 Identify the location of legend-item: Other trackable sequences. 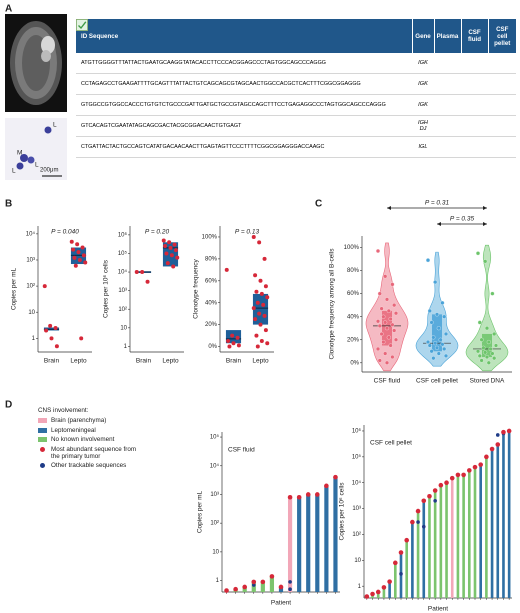
(90, 465).